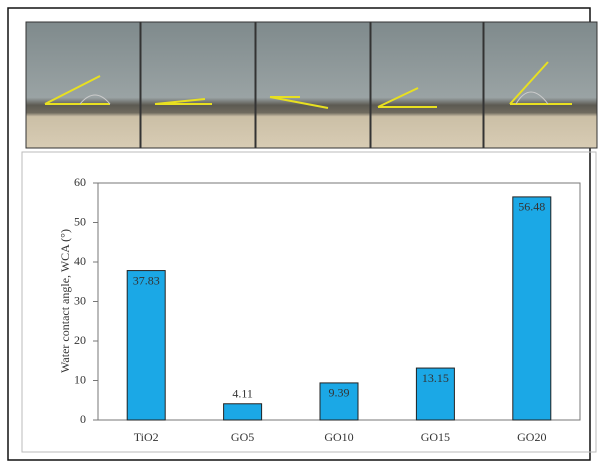 The width and height of the screenshot is (600, 473). What do you see at coordinates (80, 221) in the screenshot?
I see `y-tick-label: 50` at bounding box center [80, 221].